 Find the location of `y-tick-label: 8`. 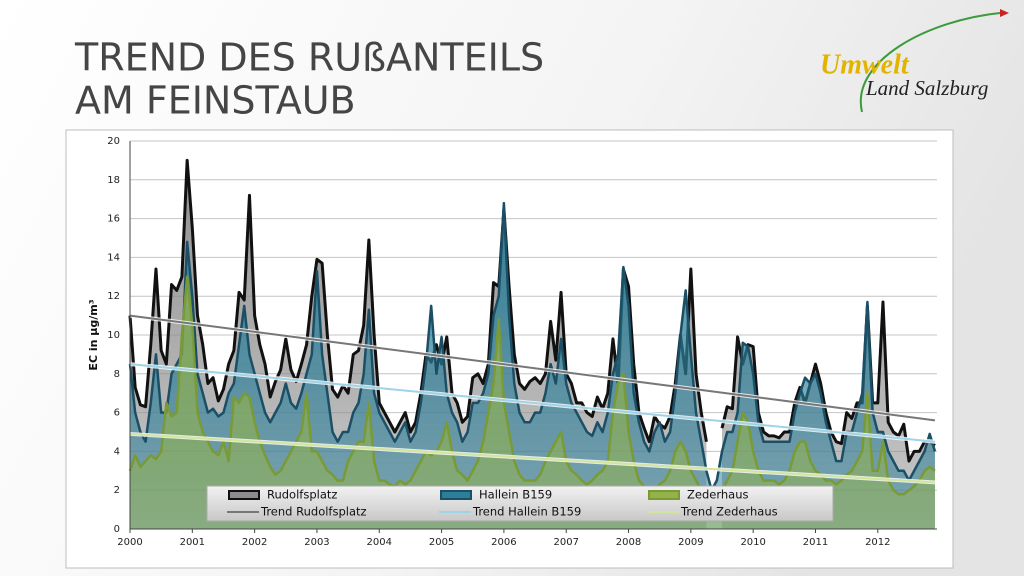

y-tick-label: 8 is located at coordinates (117, 374).